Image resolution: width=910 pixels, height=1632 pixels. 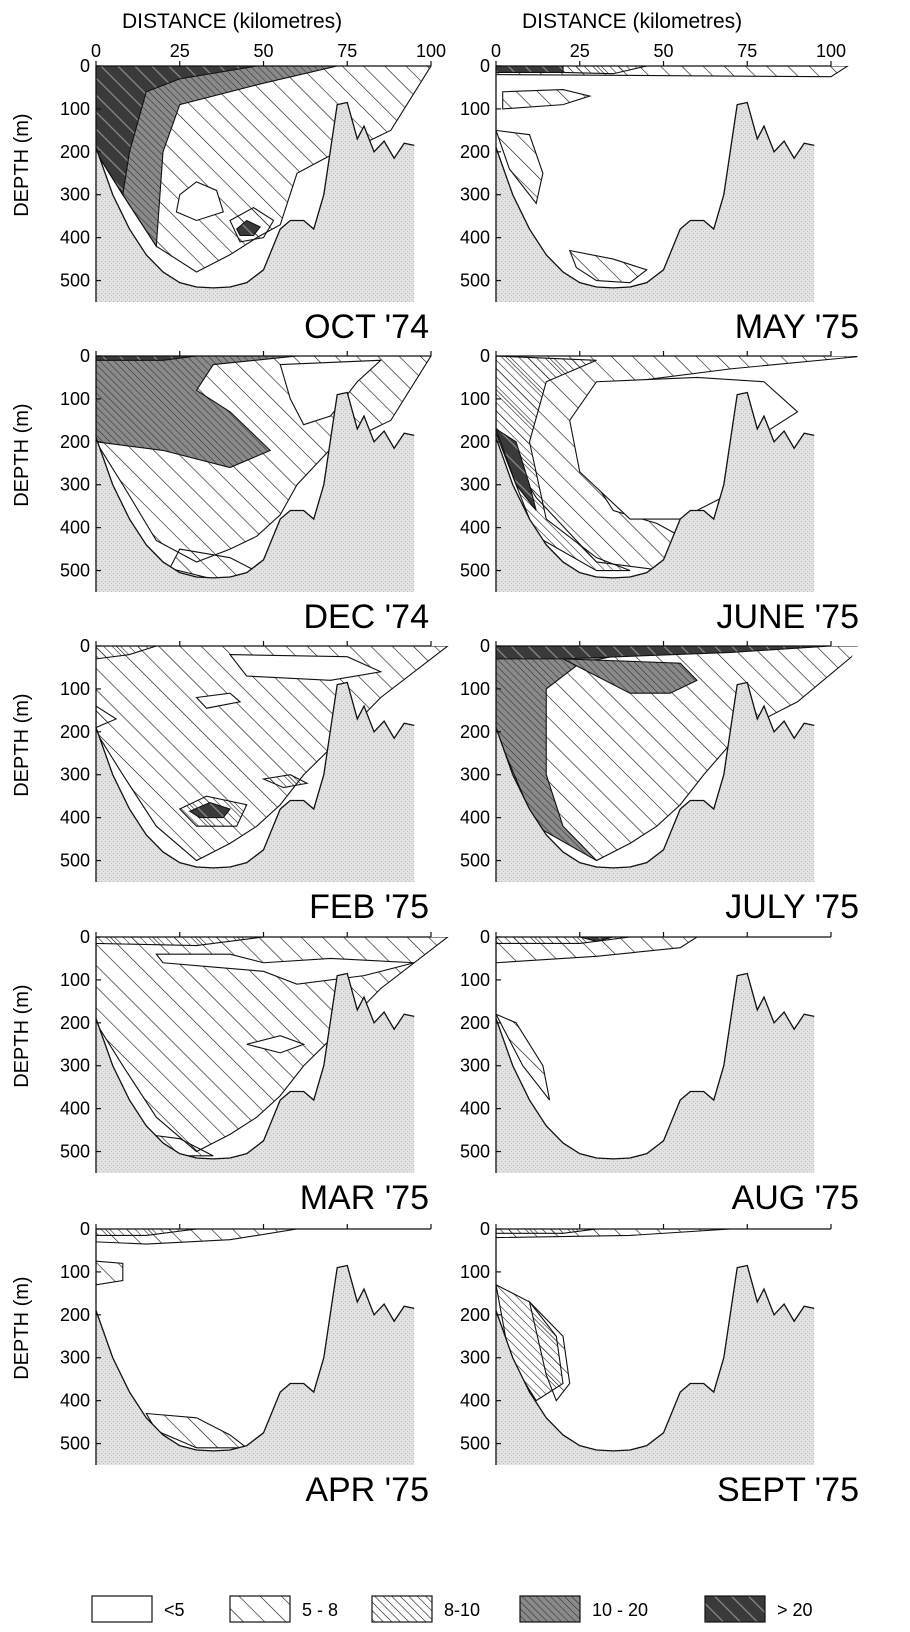 I want to click on panel-title: APR '75, so click(x=367, y=1490).